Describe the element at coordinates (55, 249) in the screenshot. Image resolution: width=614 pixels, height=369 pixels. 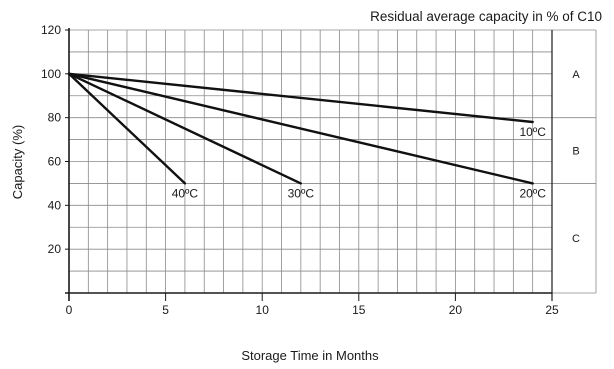
I see `y-tick-label: 20` at that location.